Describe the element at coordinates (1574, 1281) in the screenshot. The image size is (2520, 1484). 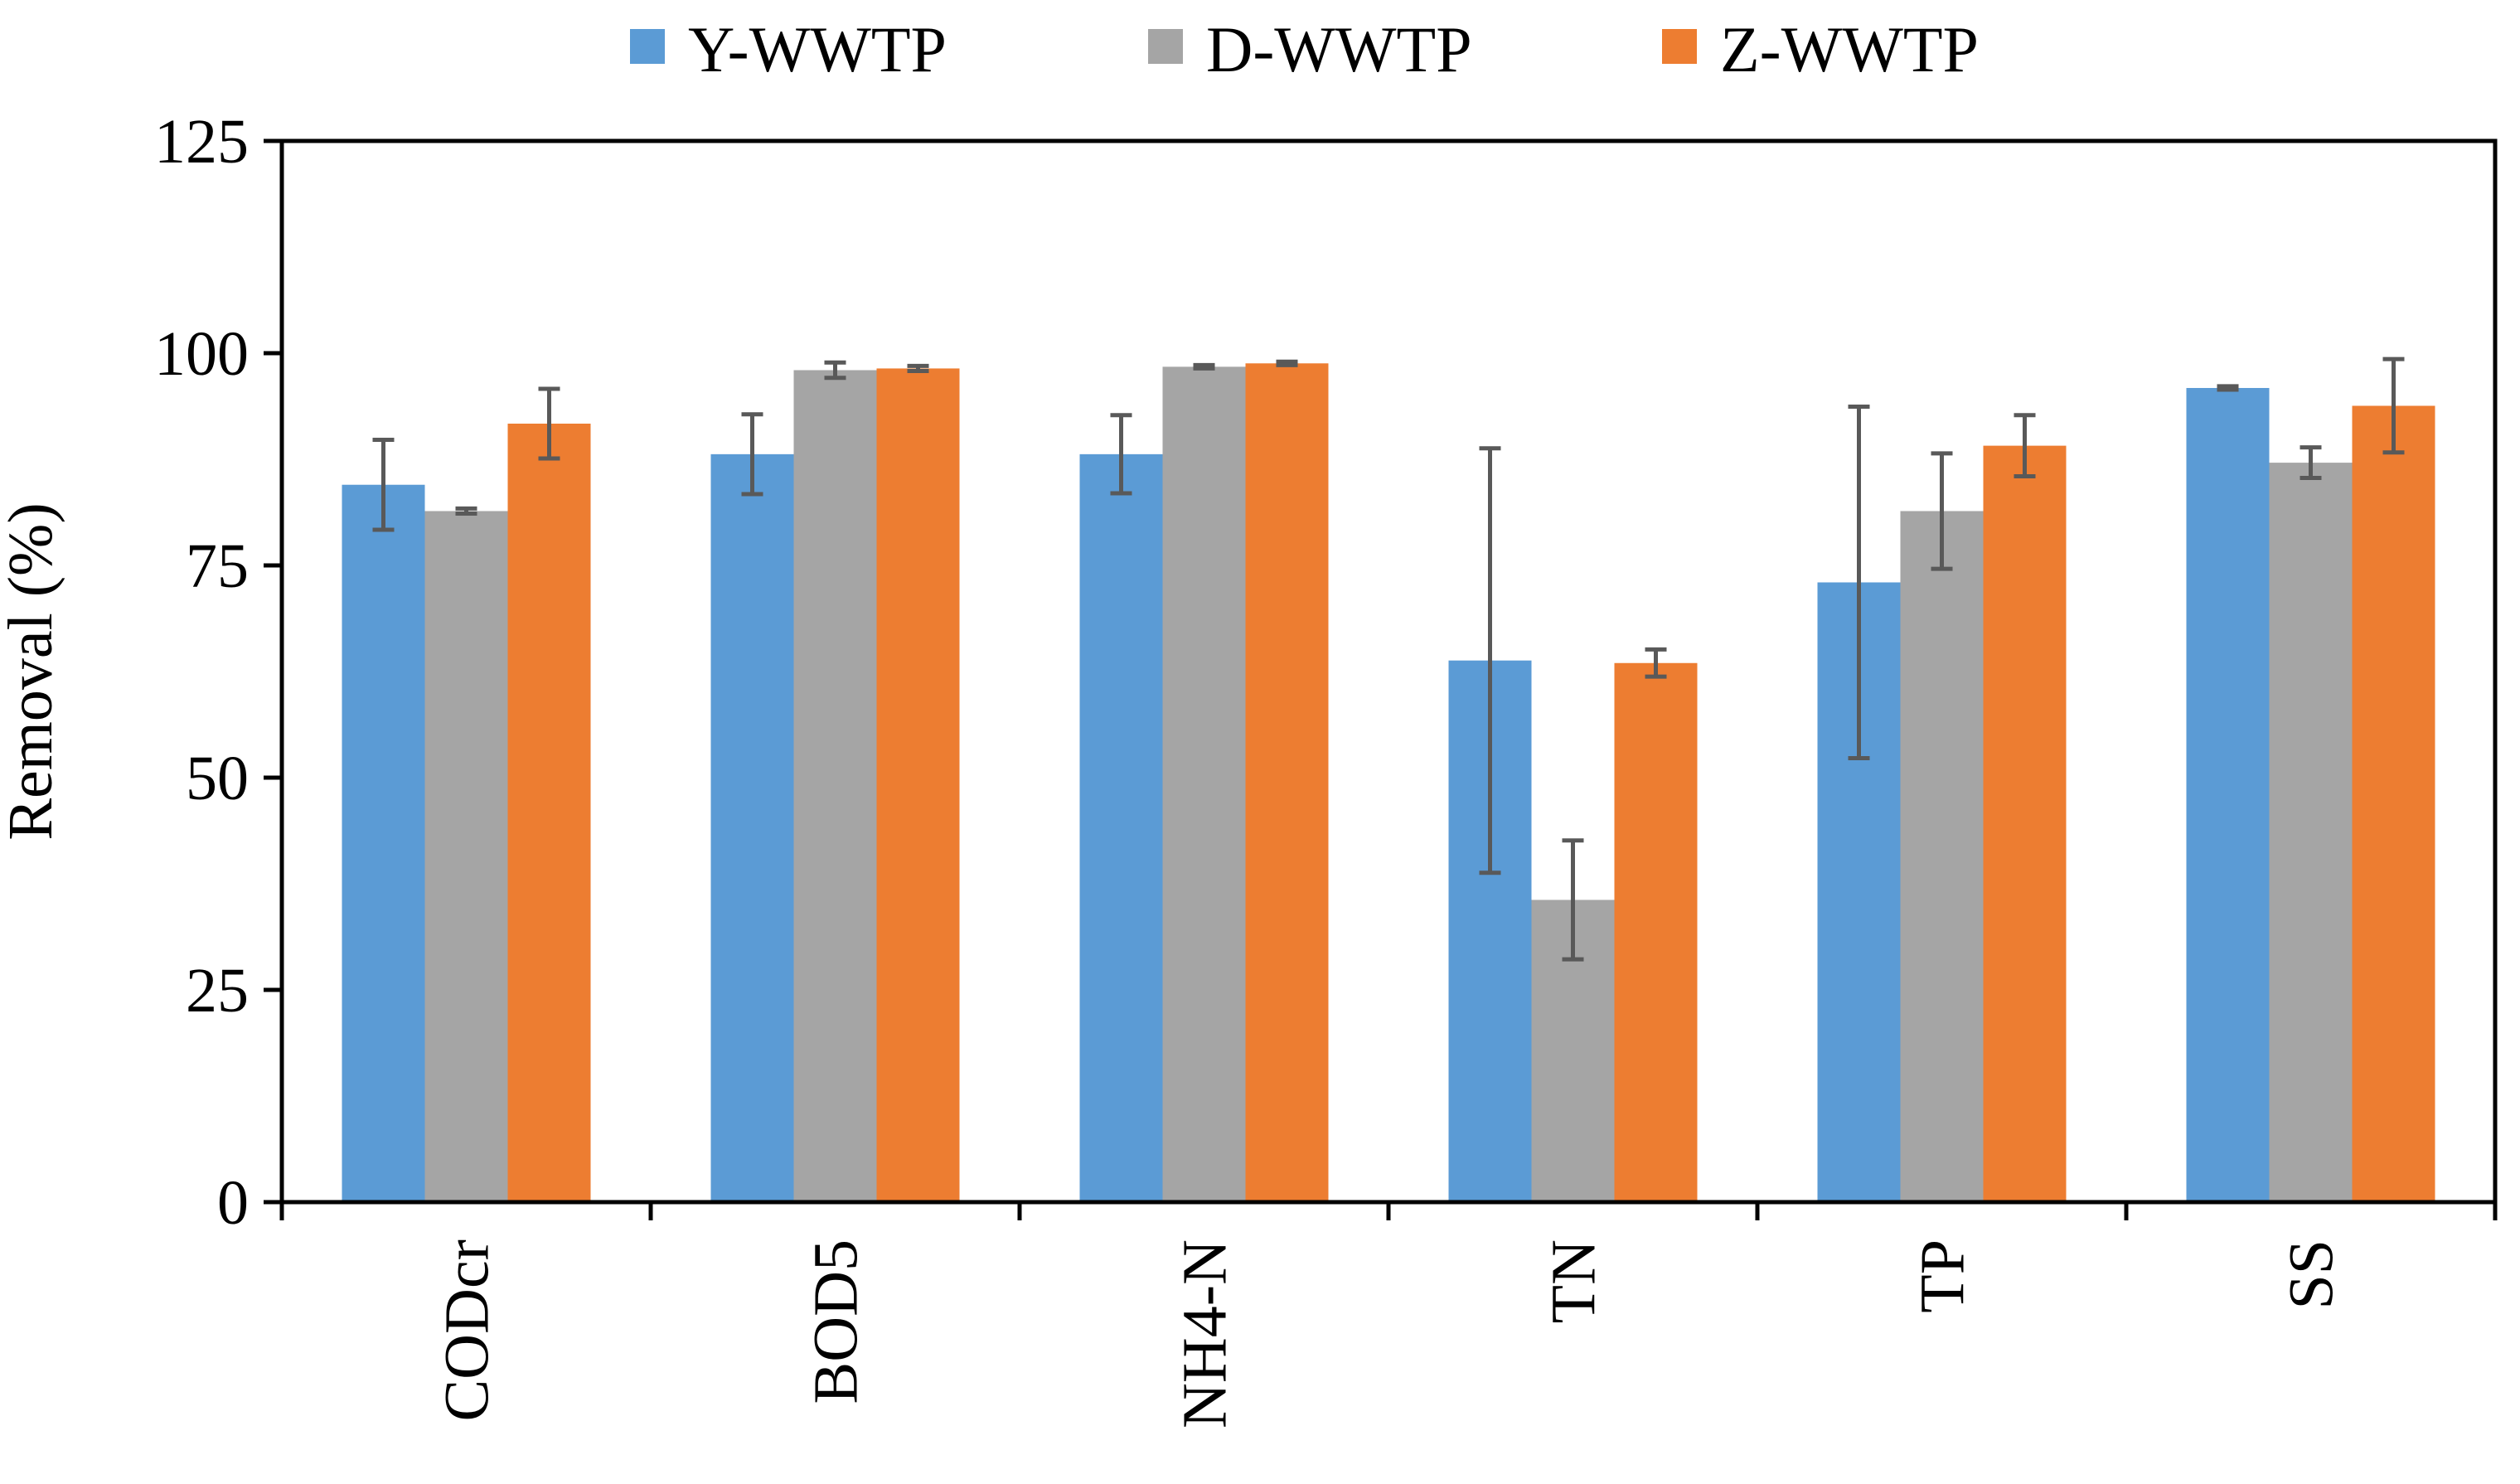
I see `x-tick-label: TN` at that location.